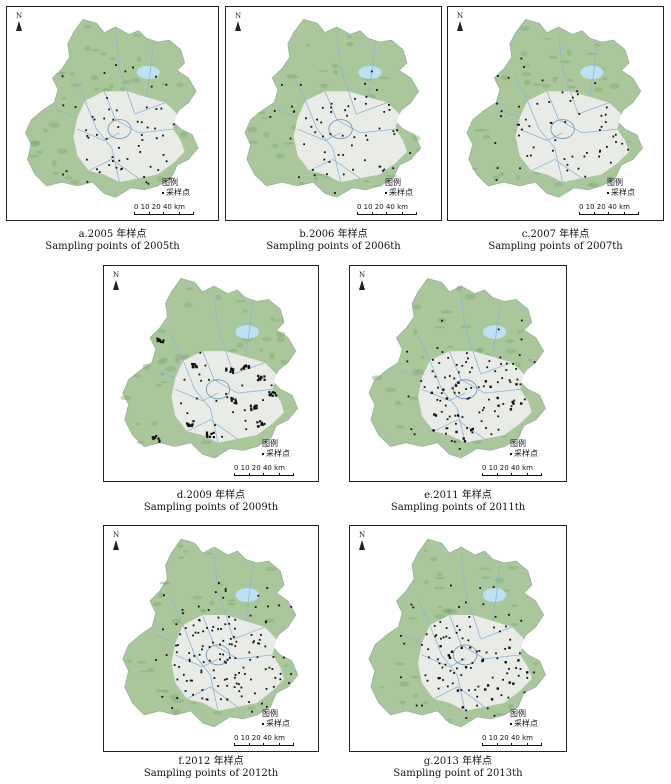  What do you see at coordinates (209, 368) in the screenshot?
I see `beijing-map` at bounding box center [209, 368].